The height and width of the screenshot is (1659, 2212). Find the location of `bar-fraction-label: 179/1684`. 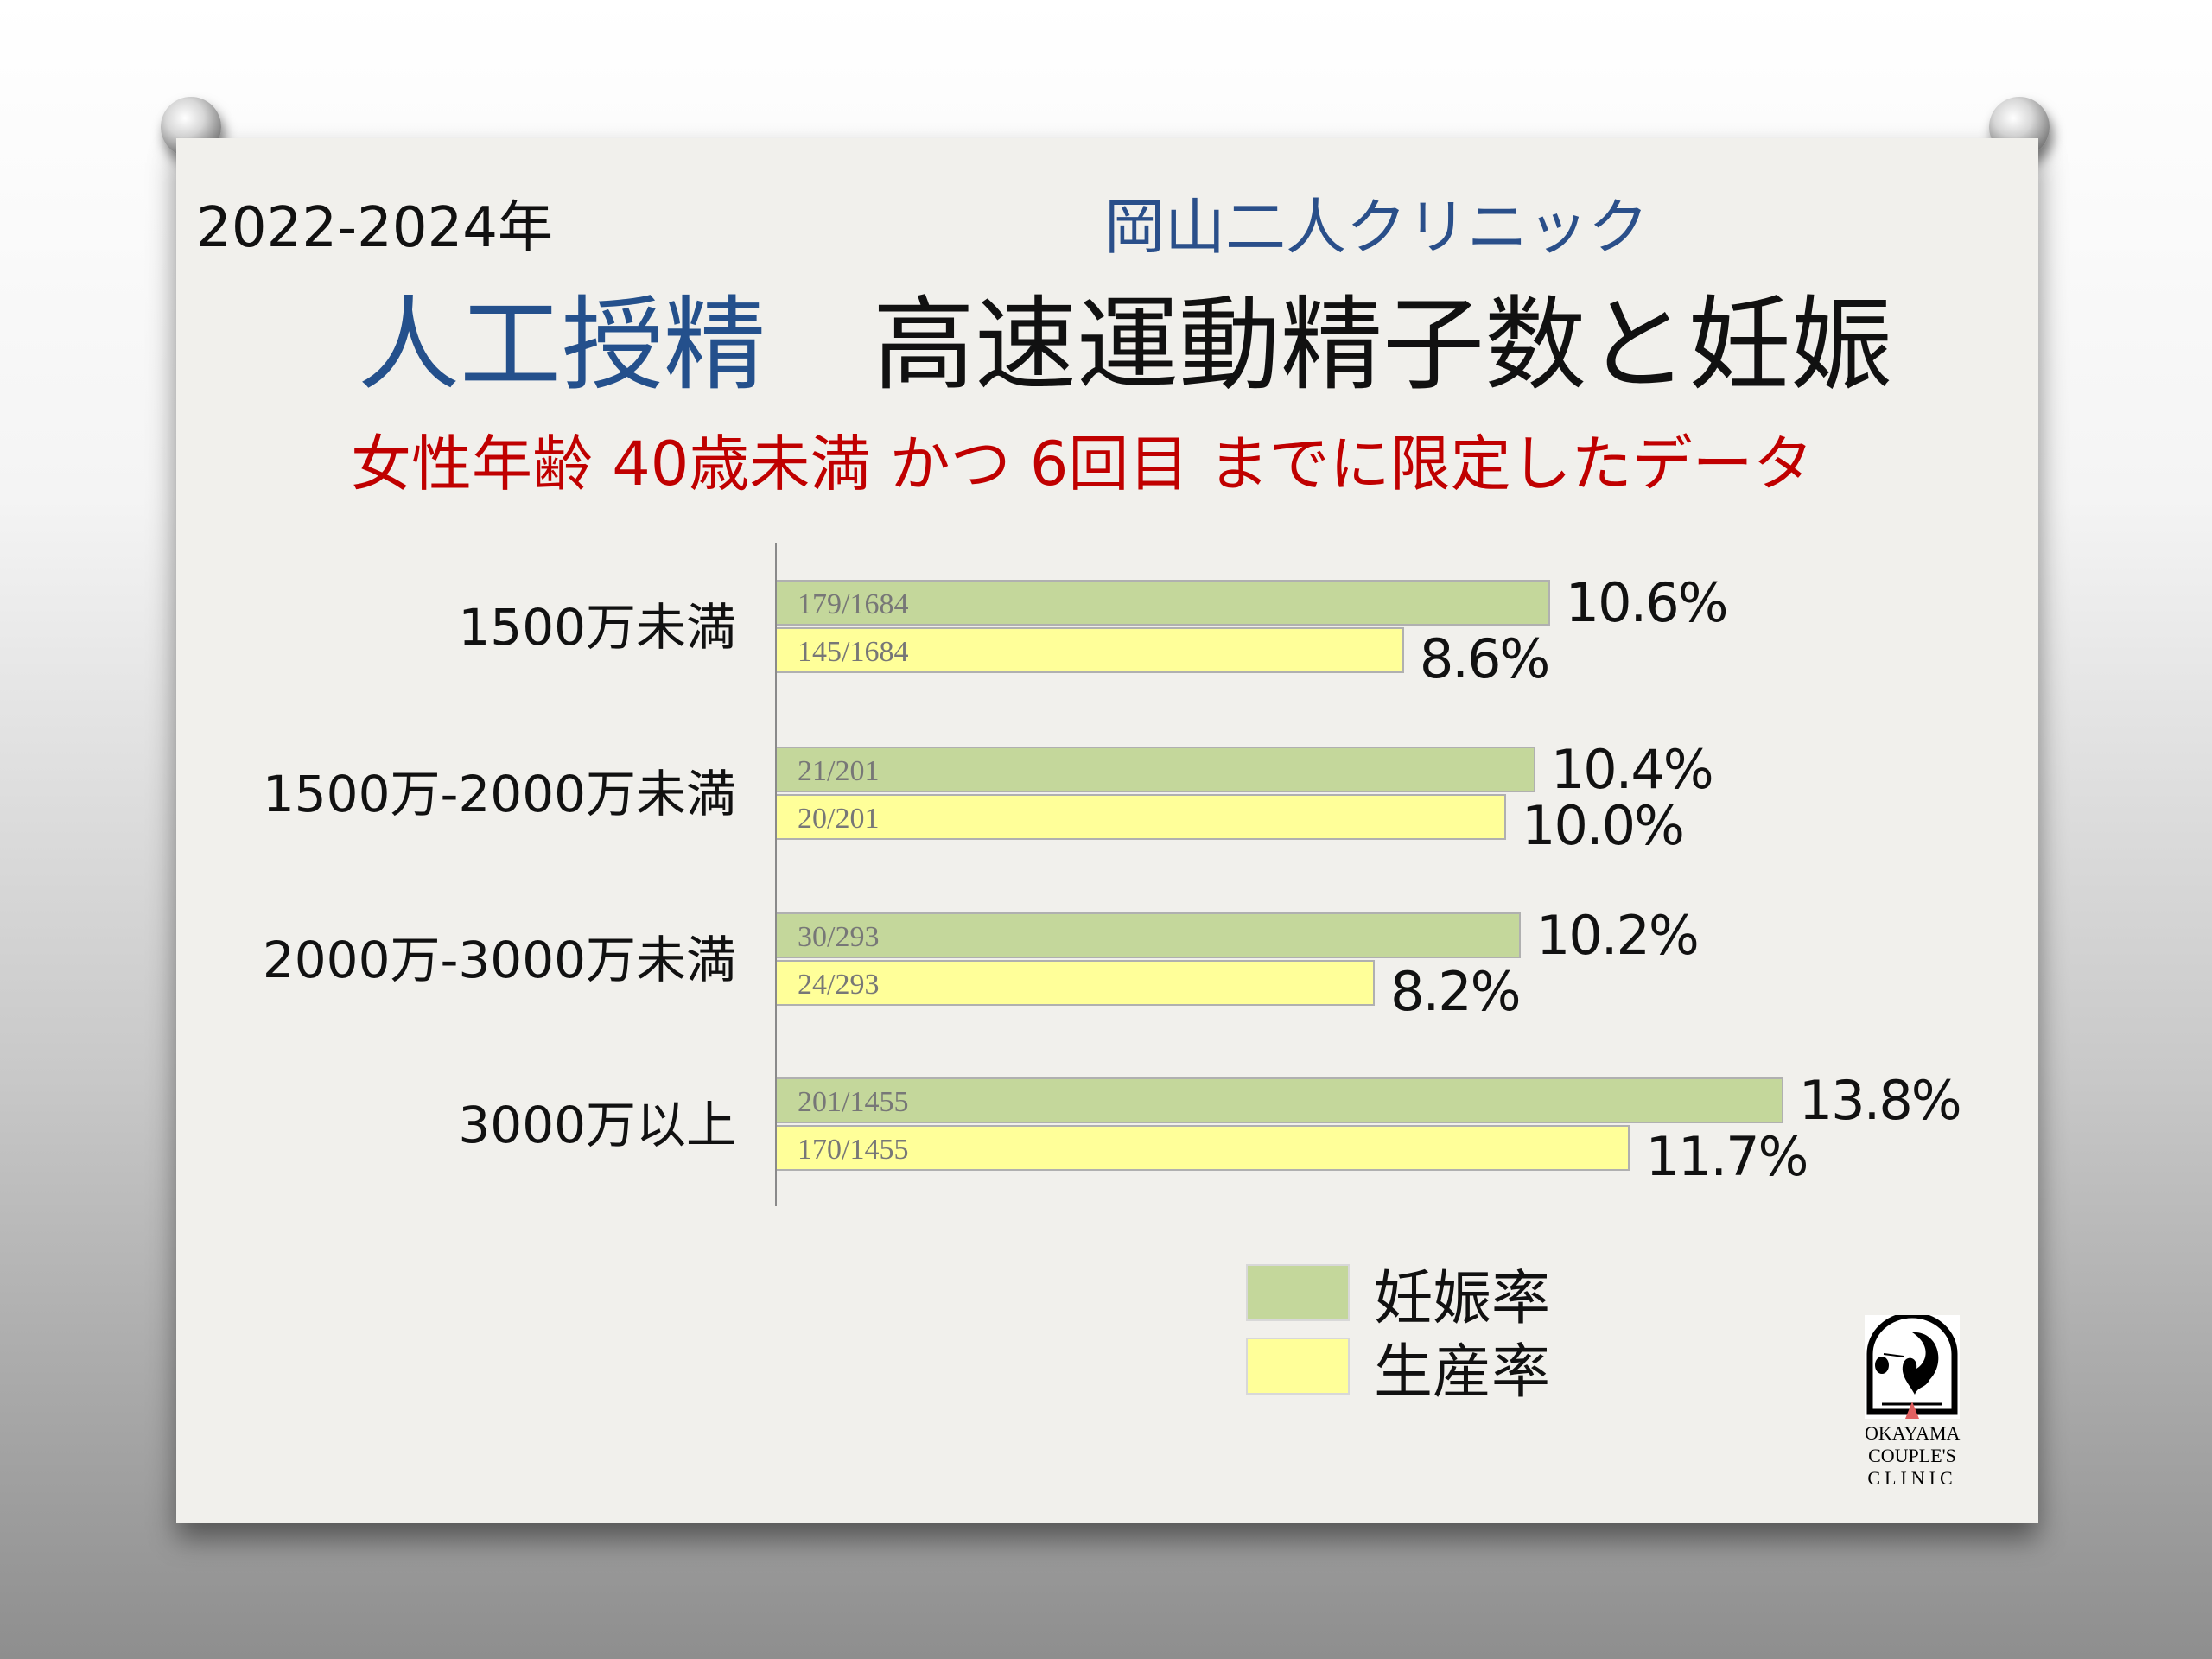

bar-fraction-label: 179/1684 is located at coordinates (853, 604).